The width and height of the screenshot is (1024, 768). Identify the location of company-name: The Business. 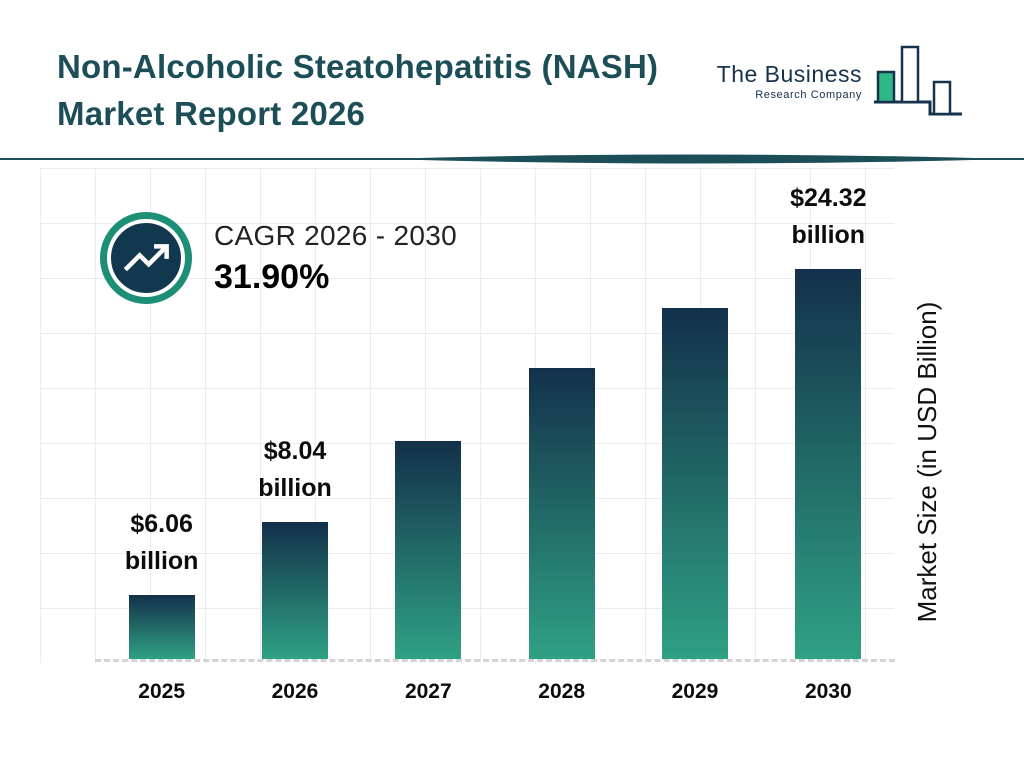
(789, 74).